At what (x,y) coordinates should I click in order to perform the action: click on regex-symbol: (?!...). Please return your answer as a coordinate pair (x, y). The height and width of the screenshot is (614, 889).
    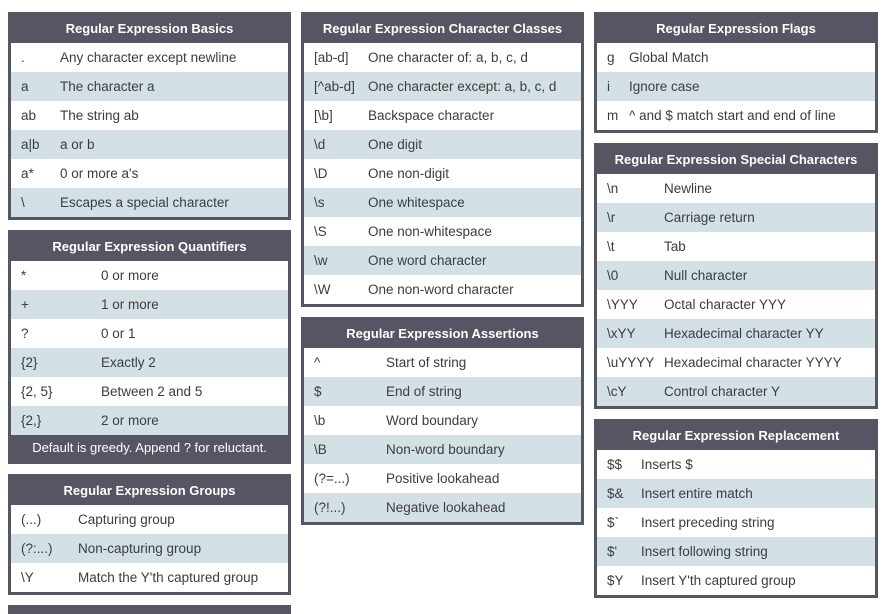
    Looking at the image, I should click on (330, 507).